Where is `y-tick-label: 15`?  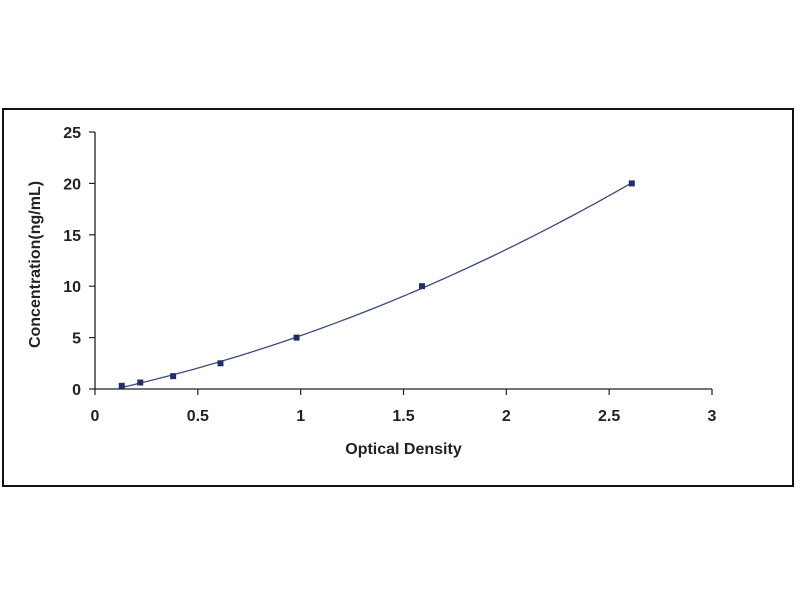 y-tick-label: 15 is located at coordinates (72, 236).